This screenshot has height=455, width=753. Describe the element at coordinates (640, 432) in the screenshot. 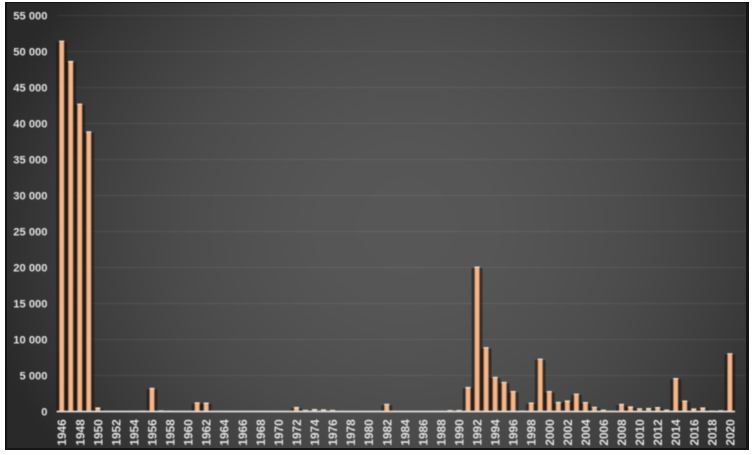

I see `svg-text: 2010` at that location.